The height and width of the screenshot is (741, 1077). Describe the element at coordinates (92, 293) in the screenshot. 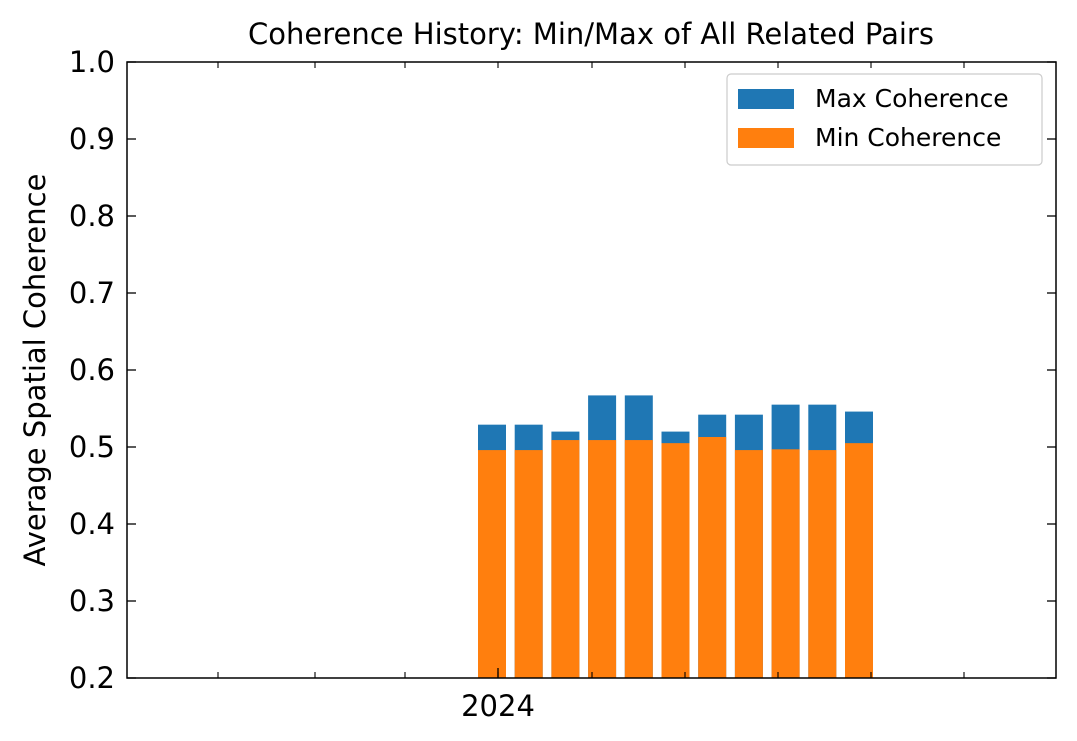

I see `y-tick-label: 0.7` at that location.